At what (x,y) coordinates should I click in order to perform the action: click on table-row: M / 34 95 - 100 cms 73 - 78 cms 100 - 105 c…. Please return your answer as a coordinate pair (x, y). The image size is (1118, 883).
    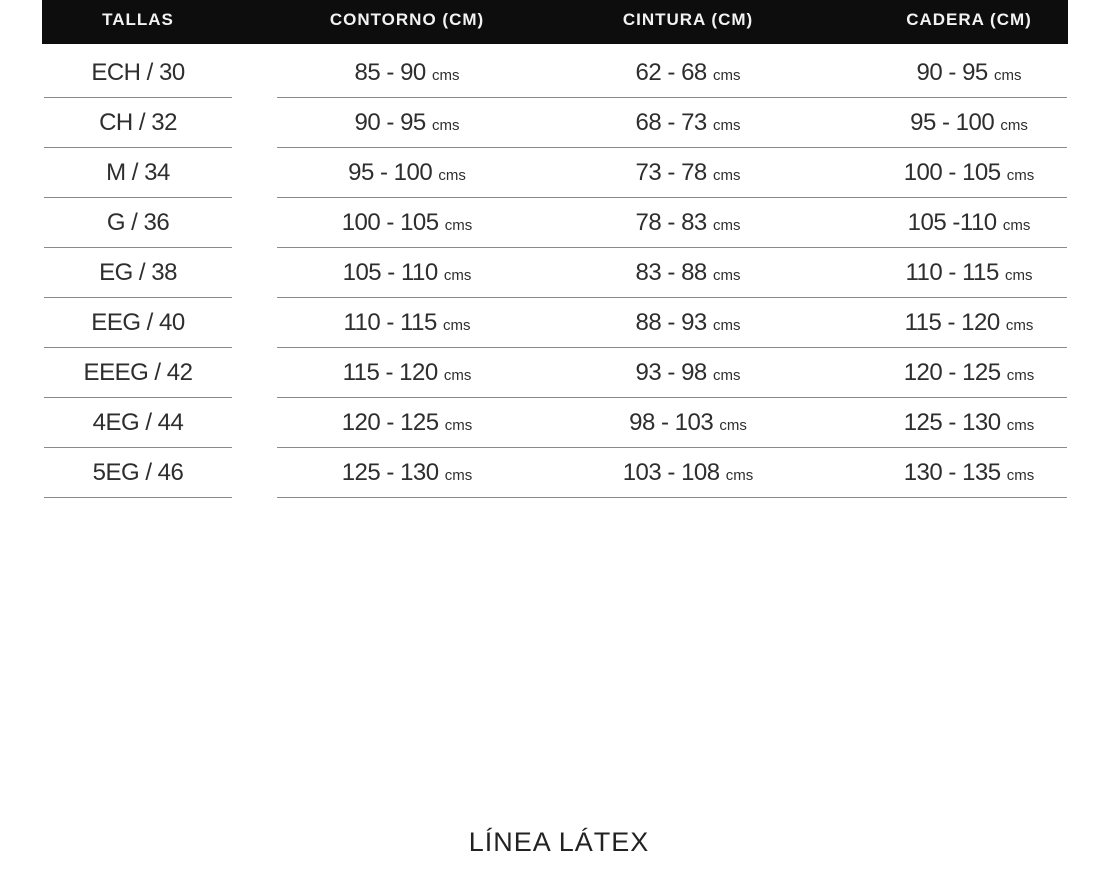
    Looking at the image, I should click on (559, 173).